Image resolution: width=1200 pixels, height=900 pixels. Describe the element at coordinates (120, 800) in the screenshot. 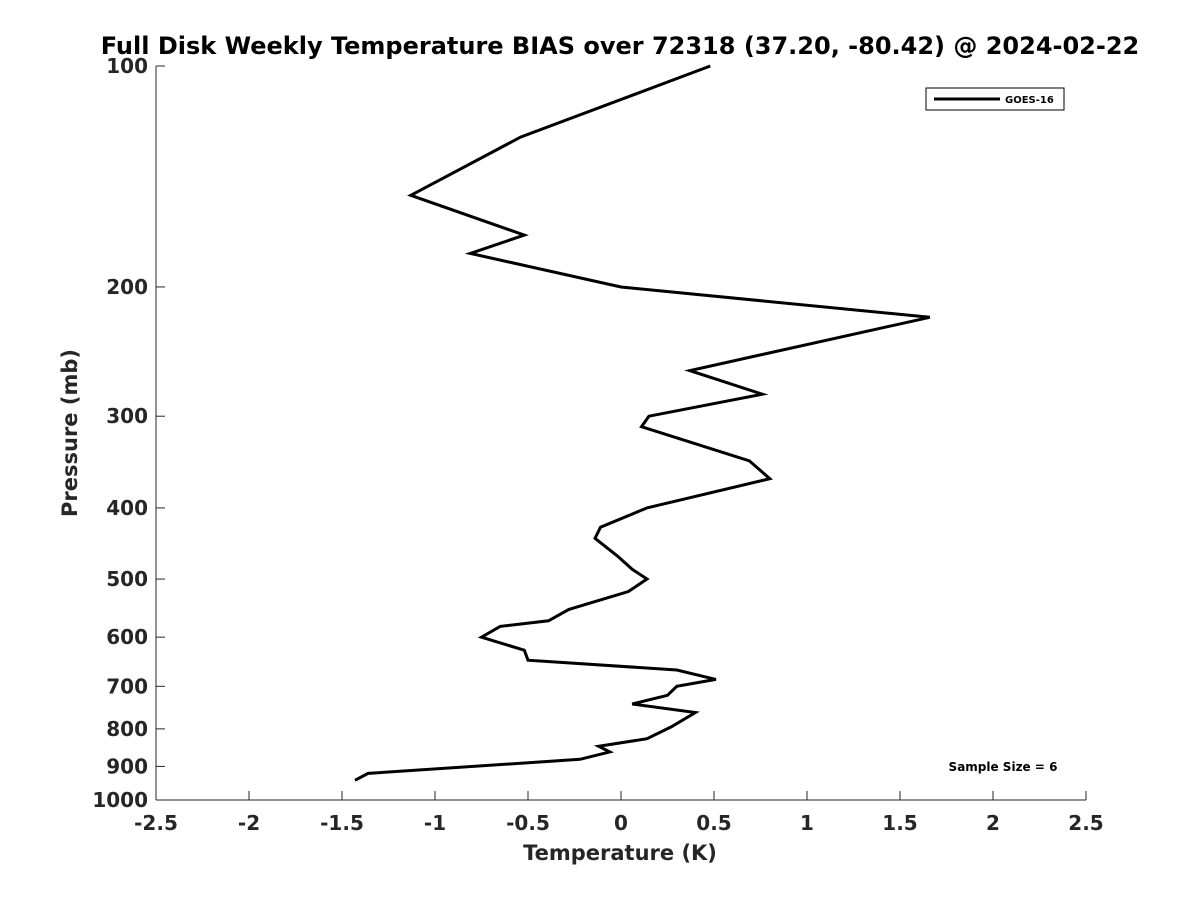

I see `y-tick-label: 1000` at that location.